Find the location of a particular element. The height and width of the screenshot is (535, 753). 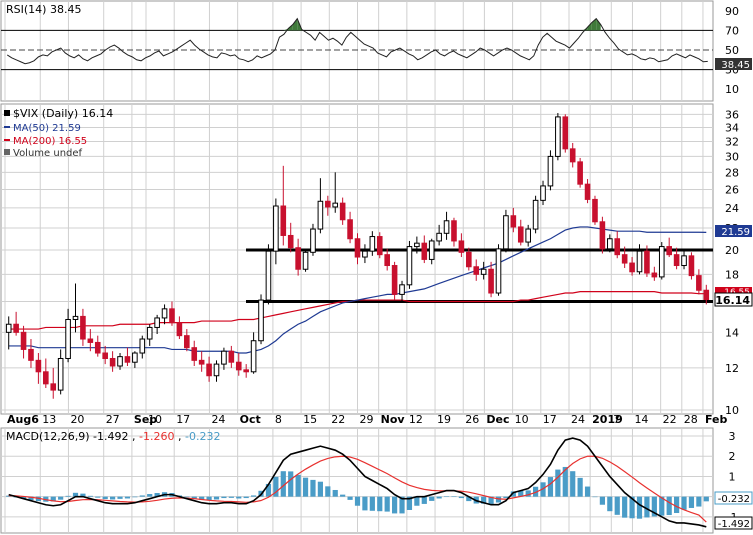

x-tick-label: 28 is located at coordinates (691, 419).